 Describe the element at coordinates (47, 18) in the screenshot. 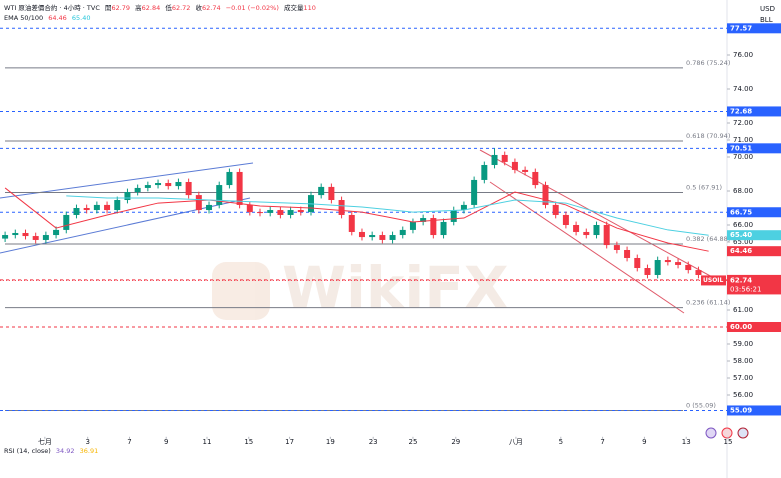

I see `indicator: EMA 50/100 64.46 65.40` at that location.